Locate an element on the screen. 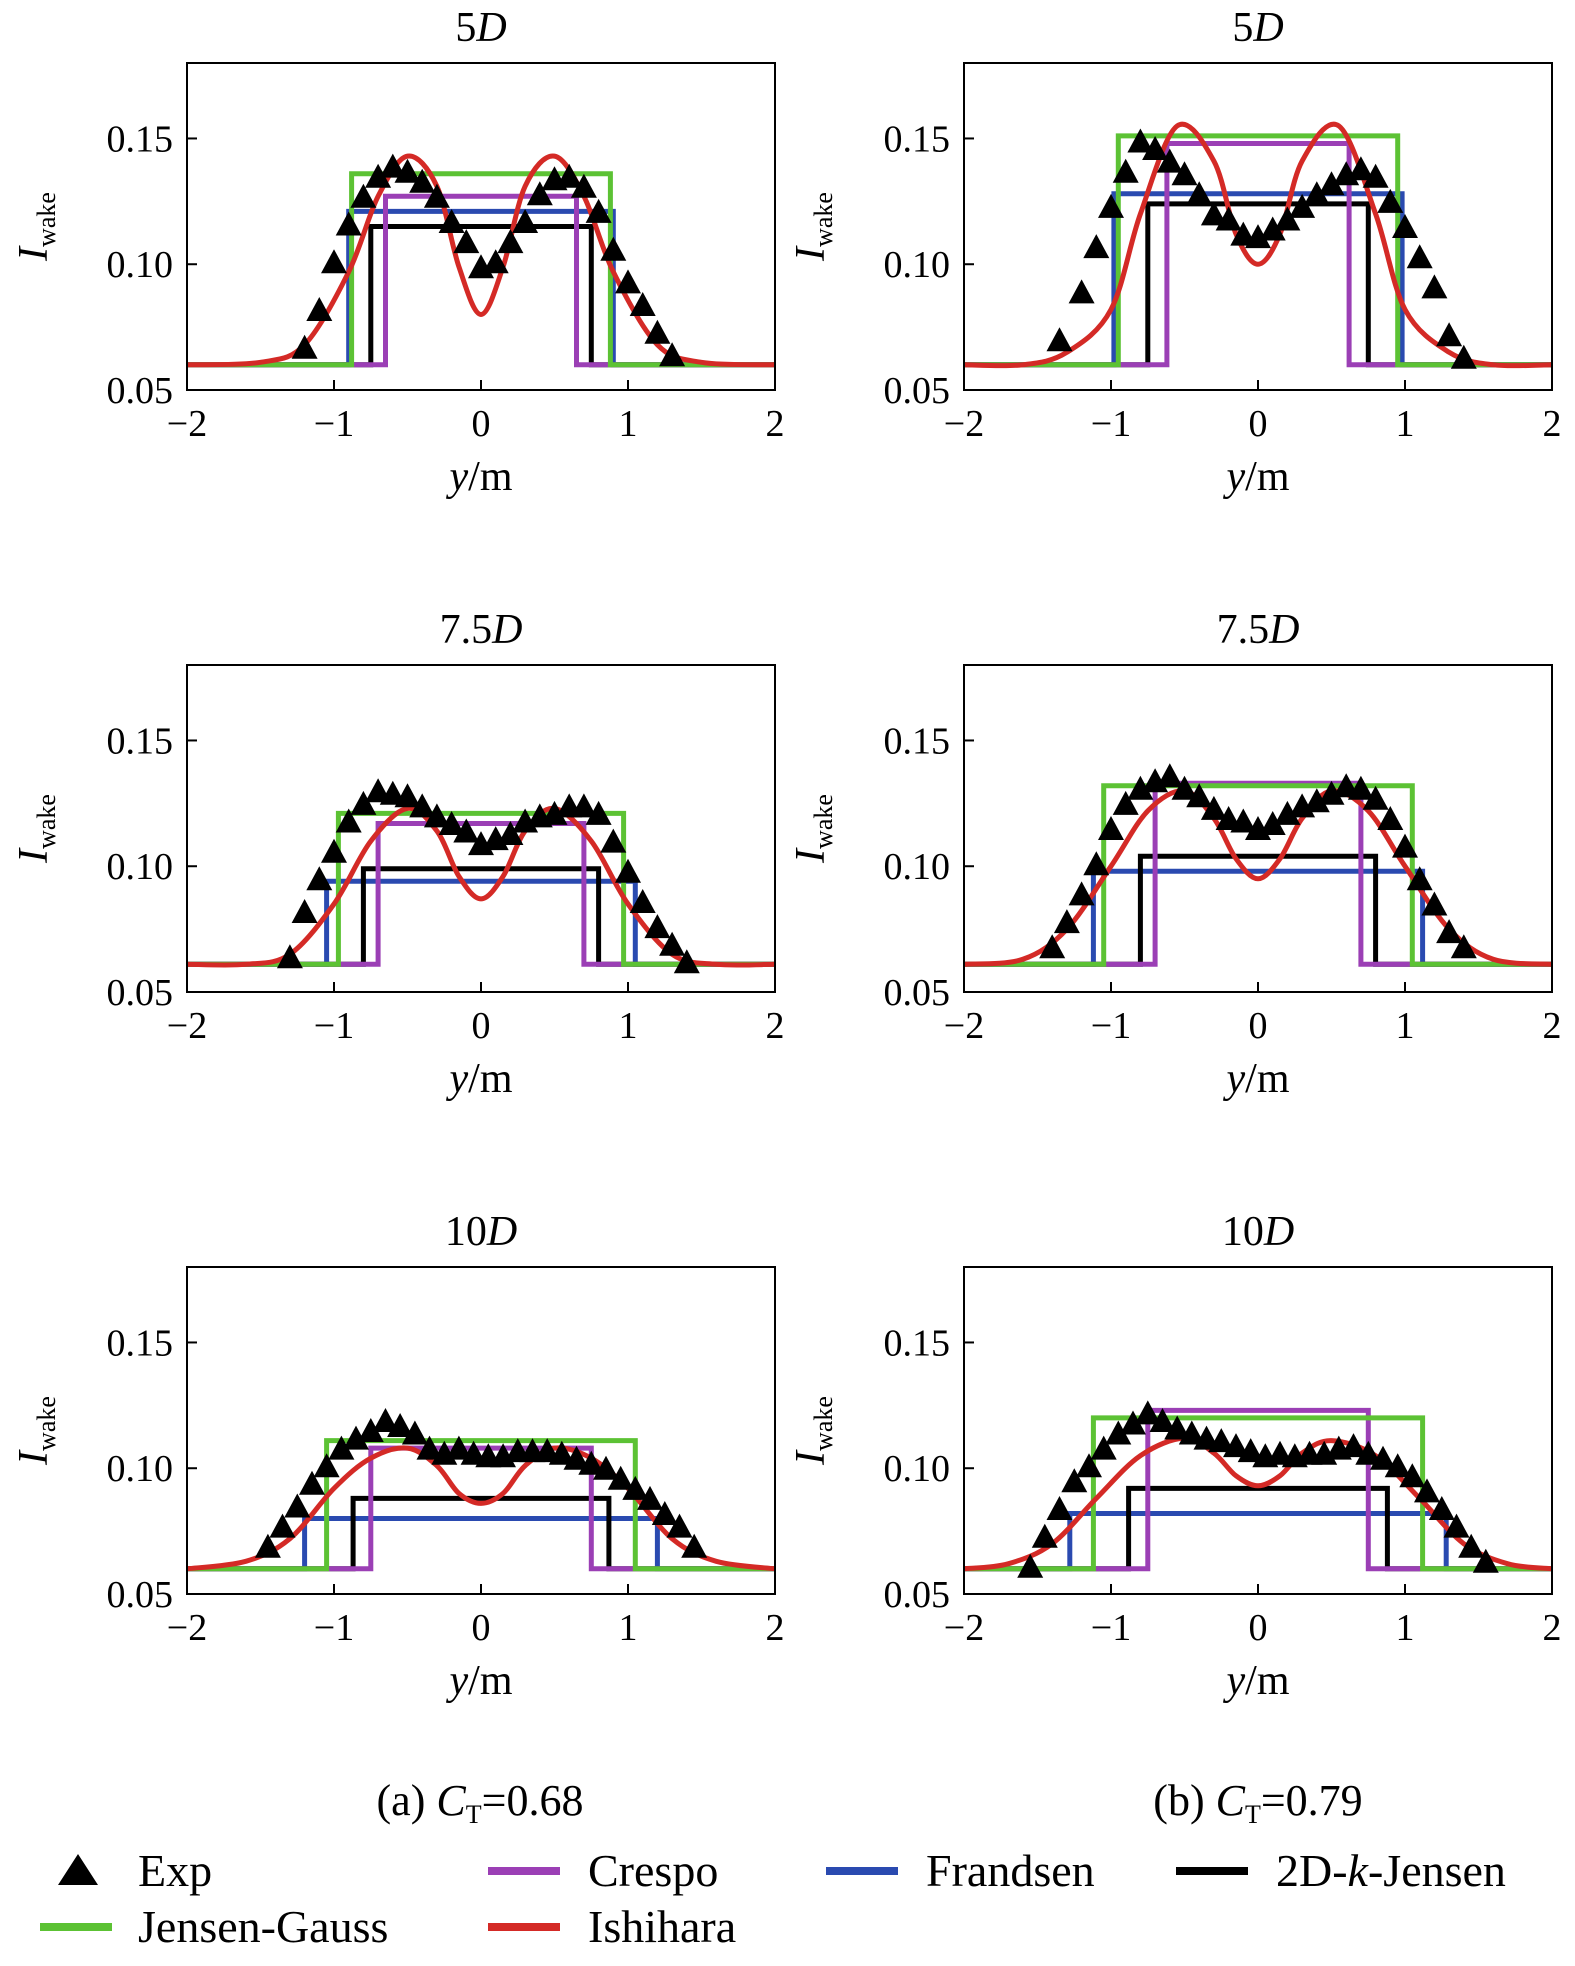  panel-a-5d-title: 5D is located at coordinates (480, 28).